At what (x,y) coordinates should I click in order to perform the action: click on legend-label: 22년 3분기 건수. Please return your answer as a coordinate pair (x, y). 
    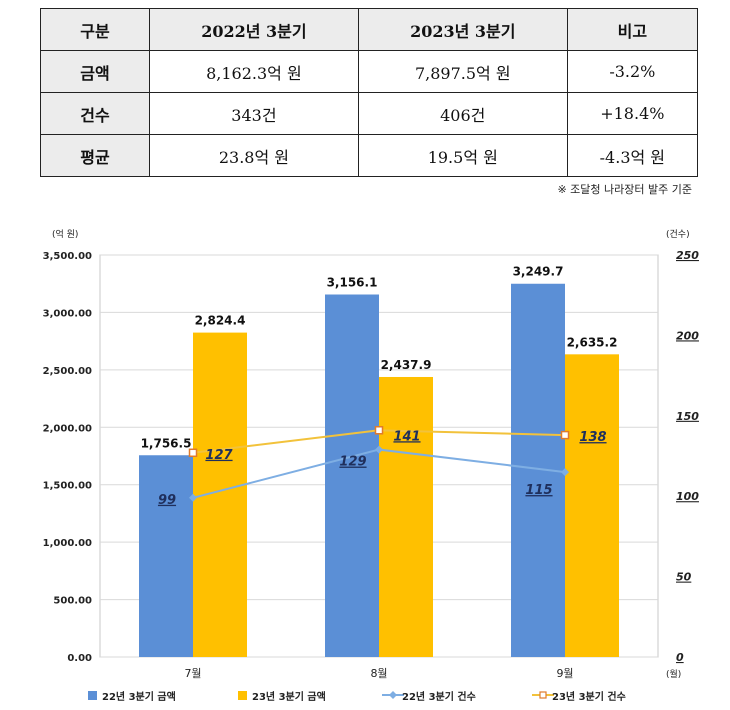
    Looking at the image, I should click on (439, 696).